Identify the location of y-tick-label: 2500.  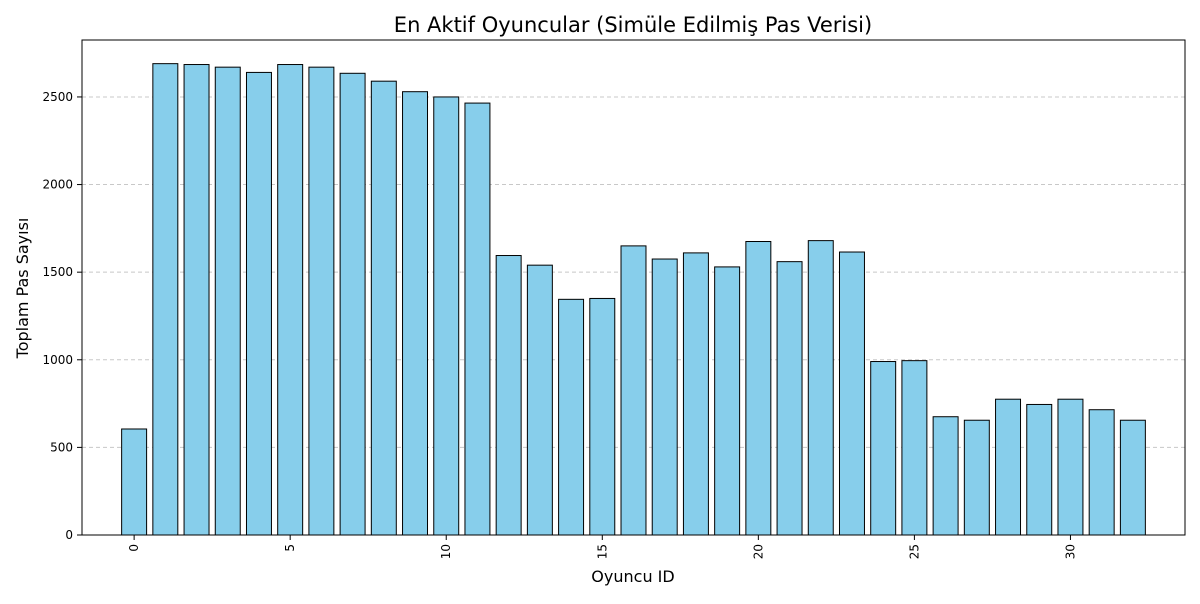
(57, 97).